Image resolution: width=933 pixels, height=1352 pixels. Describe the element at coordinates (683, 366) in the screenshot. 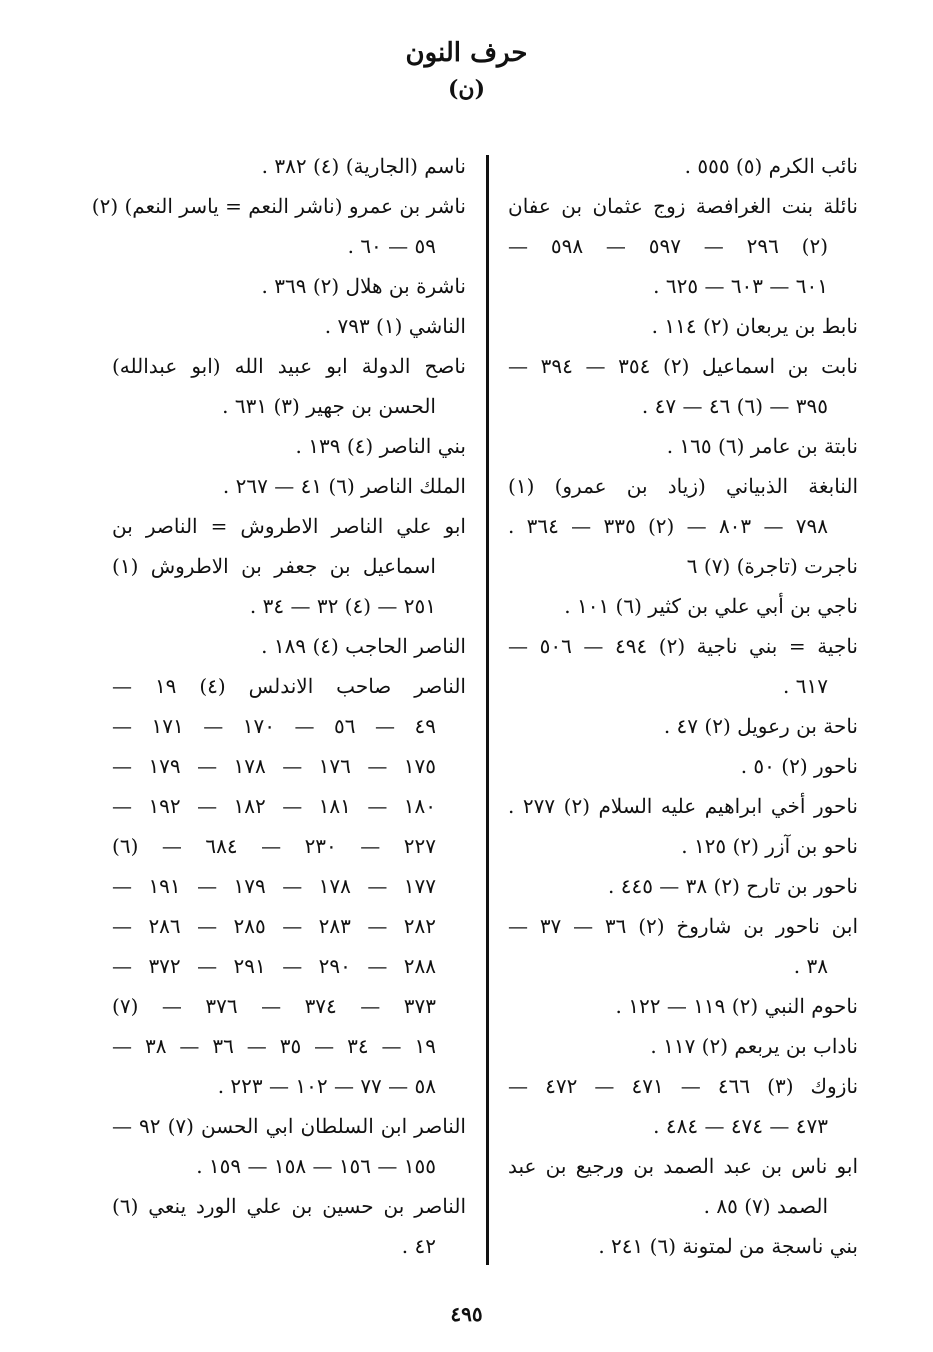

I see `index-entry: نابت بن اسماعيل (٢) ٣٥٤ — ٣٩٤ —` at that location.